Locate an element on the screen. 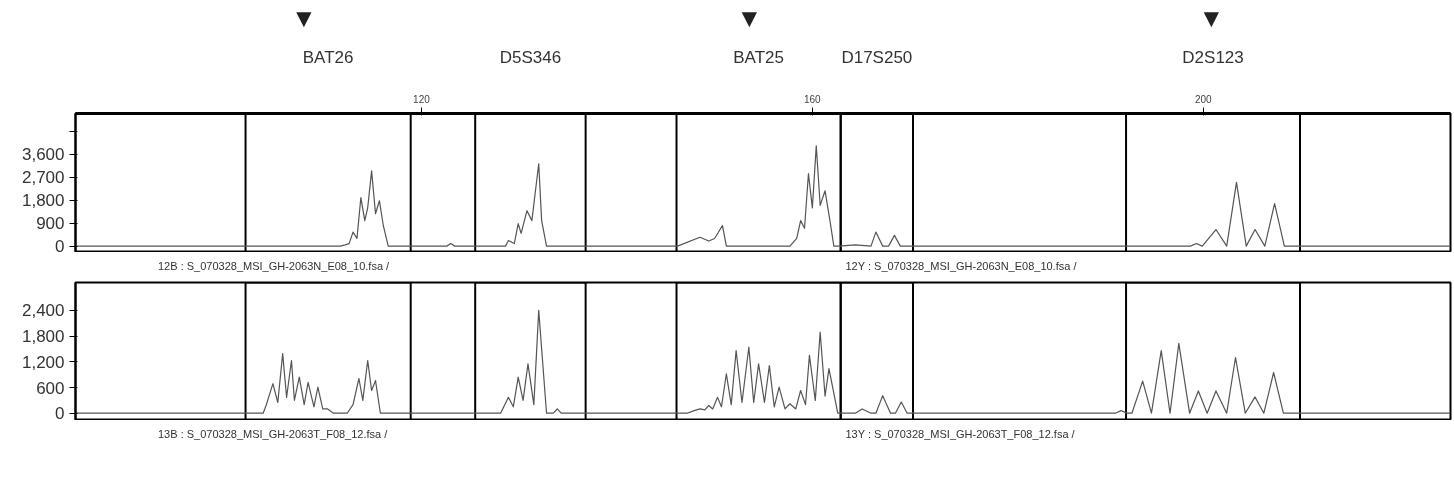 The width and height of the screenshot is (1454, 477). y-tick-label: 900 is located at coordinates (50, 224).